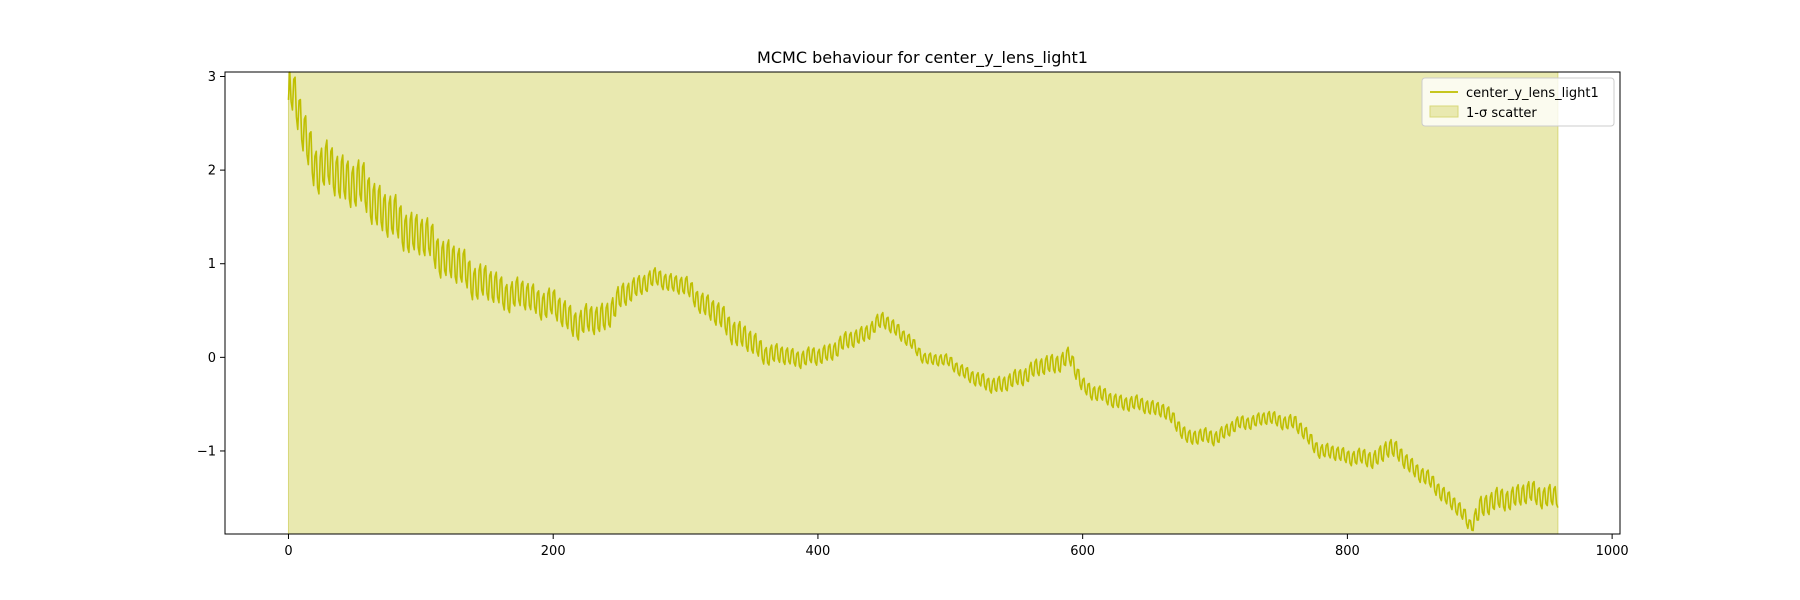 Image resolution: width=1800 pixels, height=600 pixels. I want to click on legend: center_y_lens_light1 1-σ scatter, so click(1518, 102).